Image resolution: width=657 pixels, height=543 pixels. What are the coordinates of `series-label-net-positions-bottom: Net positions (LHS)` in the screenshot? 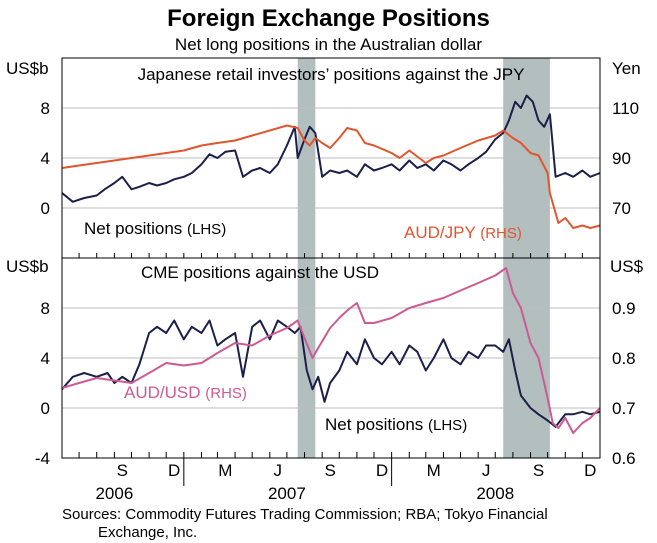 It's located at (396, 424).